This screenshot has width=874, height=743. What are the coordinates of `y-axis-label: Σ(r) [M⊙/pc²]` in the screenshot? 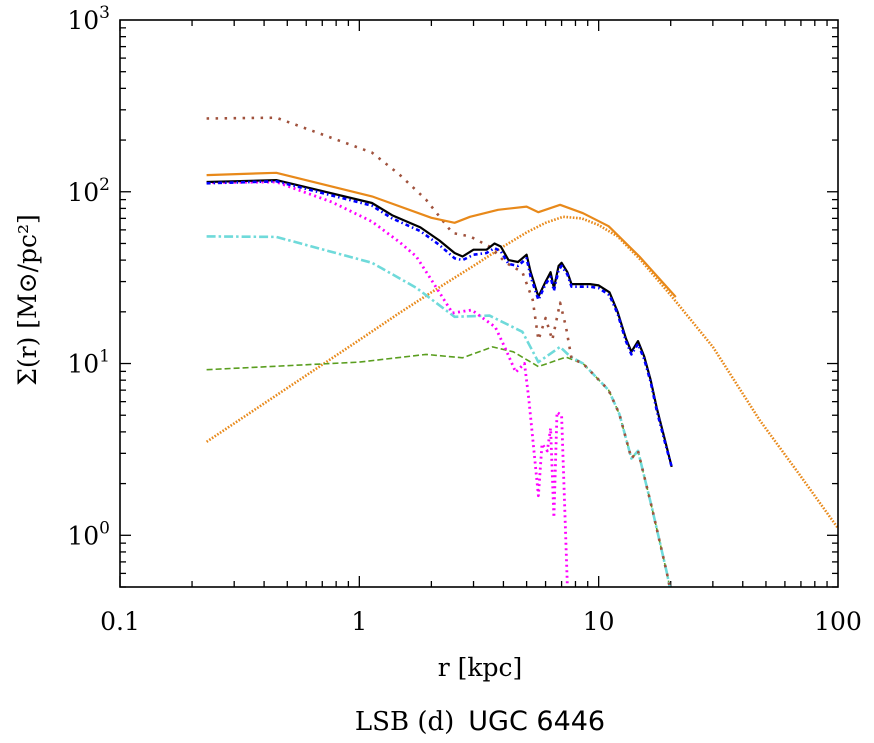 It's located at (27, 300).